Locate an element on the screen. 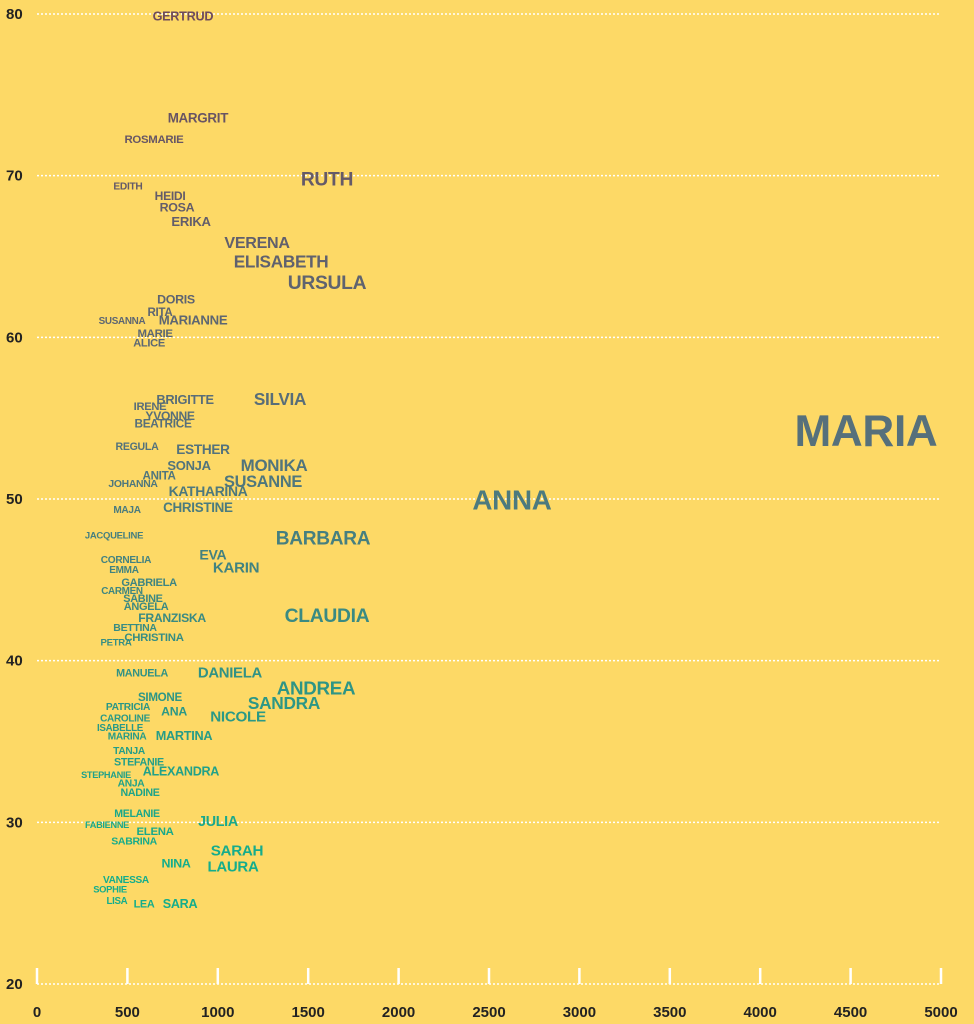  name-label: CHRISTINA is located at coordinates (153, 638).